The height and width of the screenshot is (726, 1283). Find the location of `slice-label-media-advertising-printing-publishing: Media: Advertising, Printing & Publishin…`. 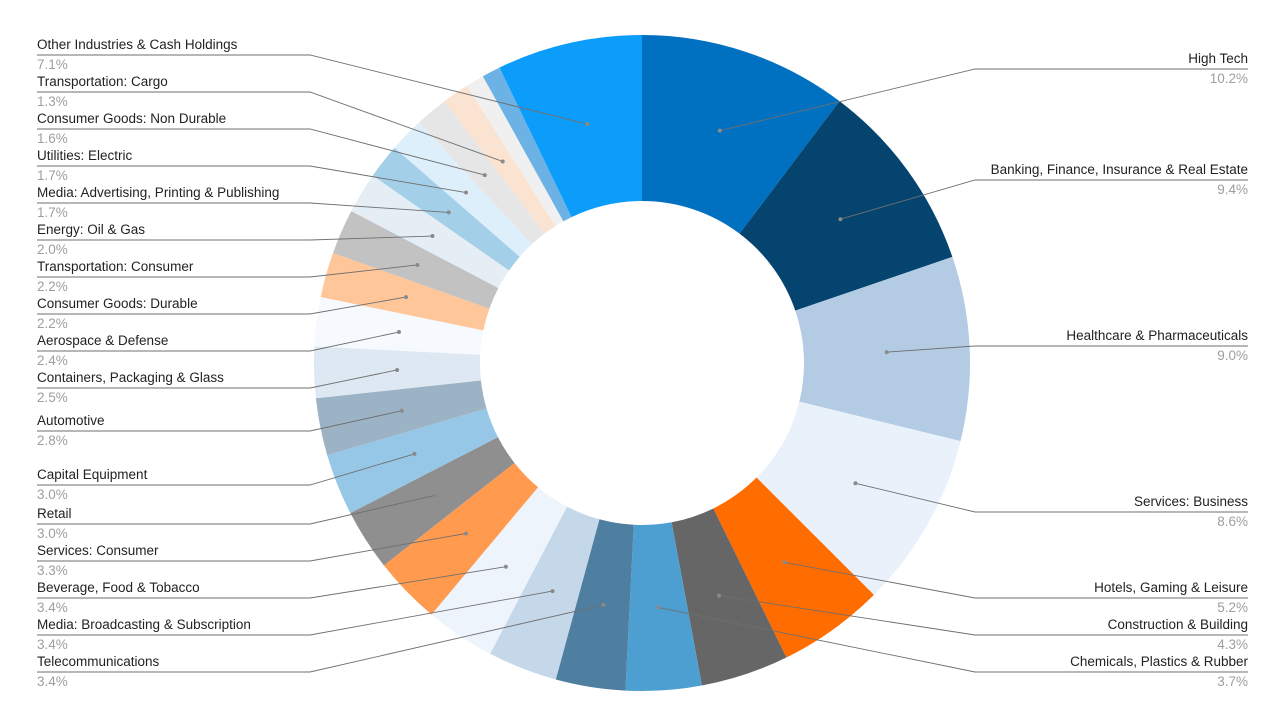

slice-label-media-advertising-printing-publishing: Media: Advertising, Printing & Publishin… is located at coordinates (158, 192).